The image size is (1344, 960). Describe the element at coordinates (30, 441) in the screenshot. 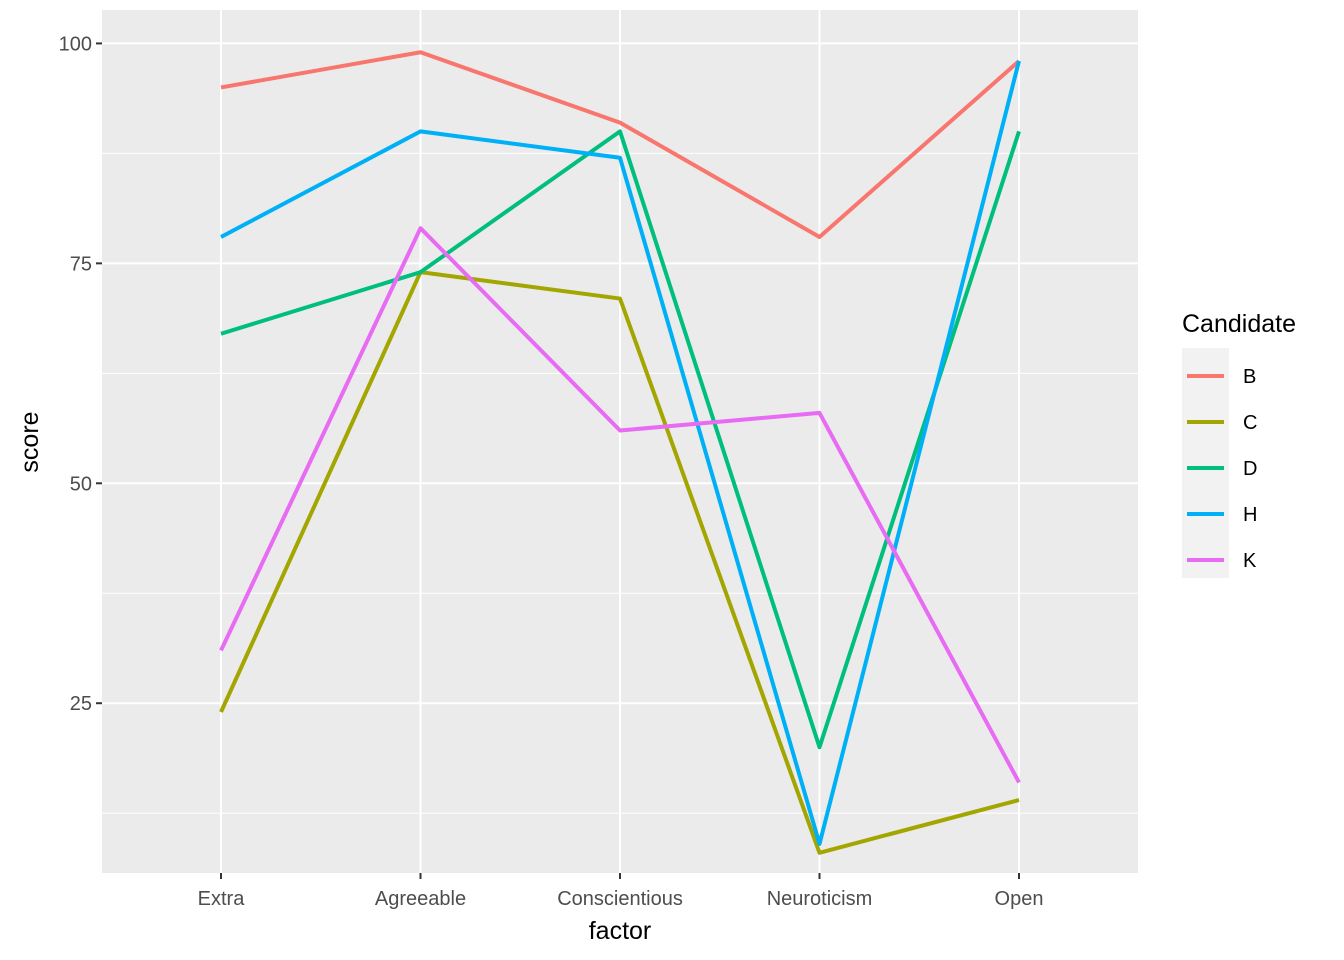

I see `y-axis-title: score` at that location.